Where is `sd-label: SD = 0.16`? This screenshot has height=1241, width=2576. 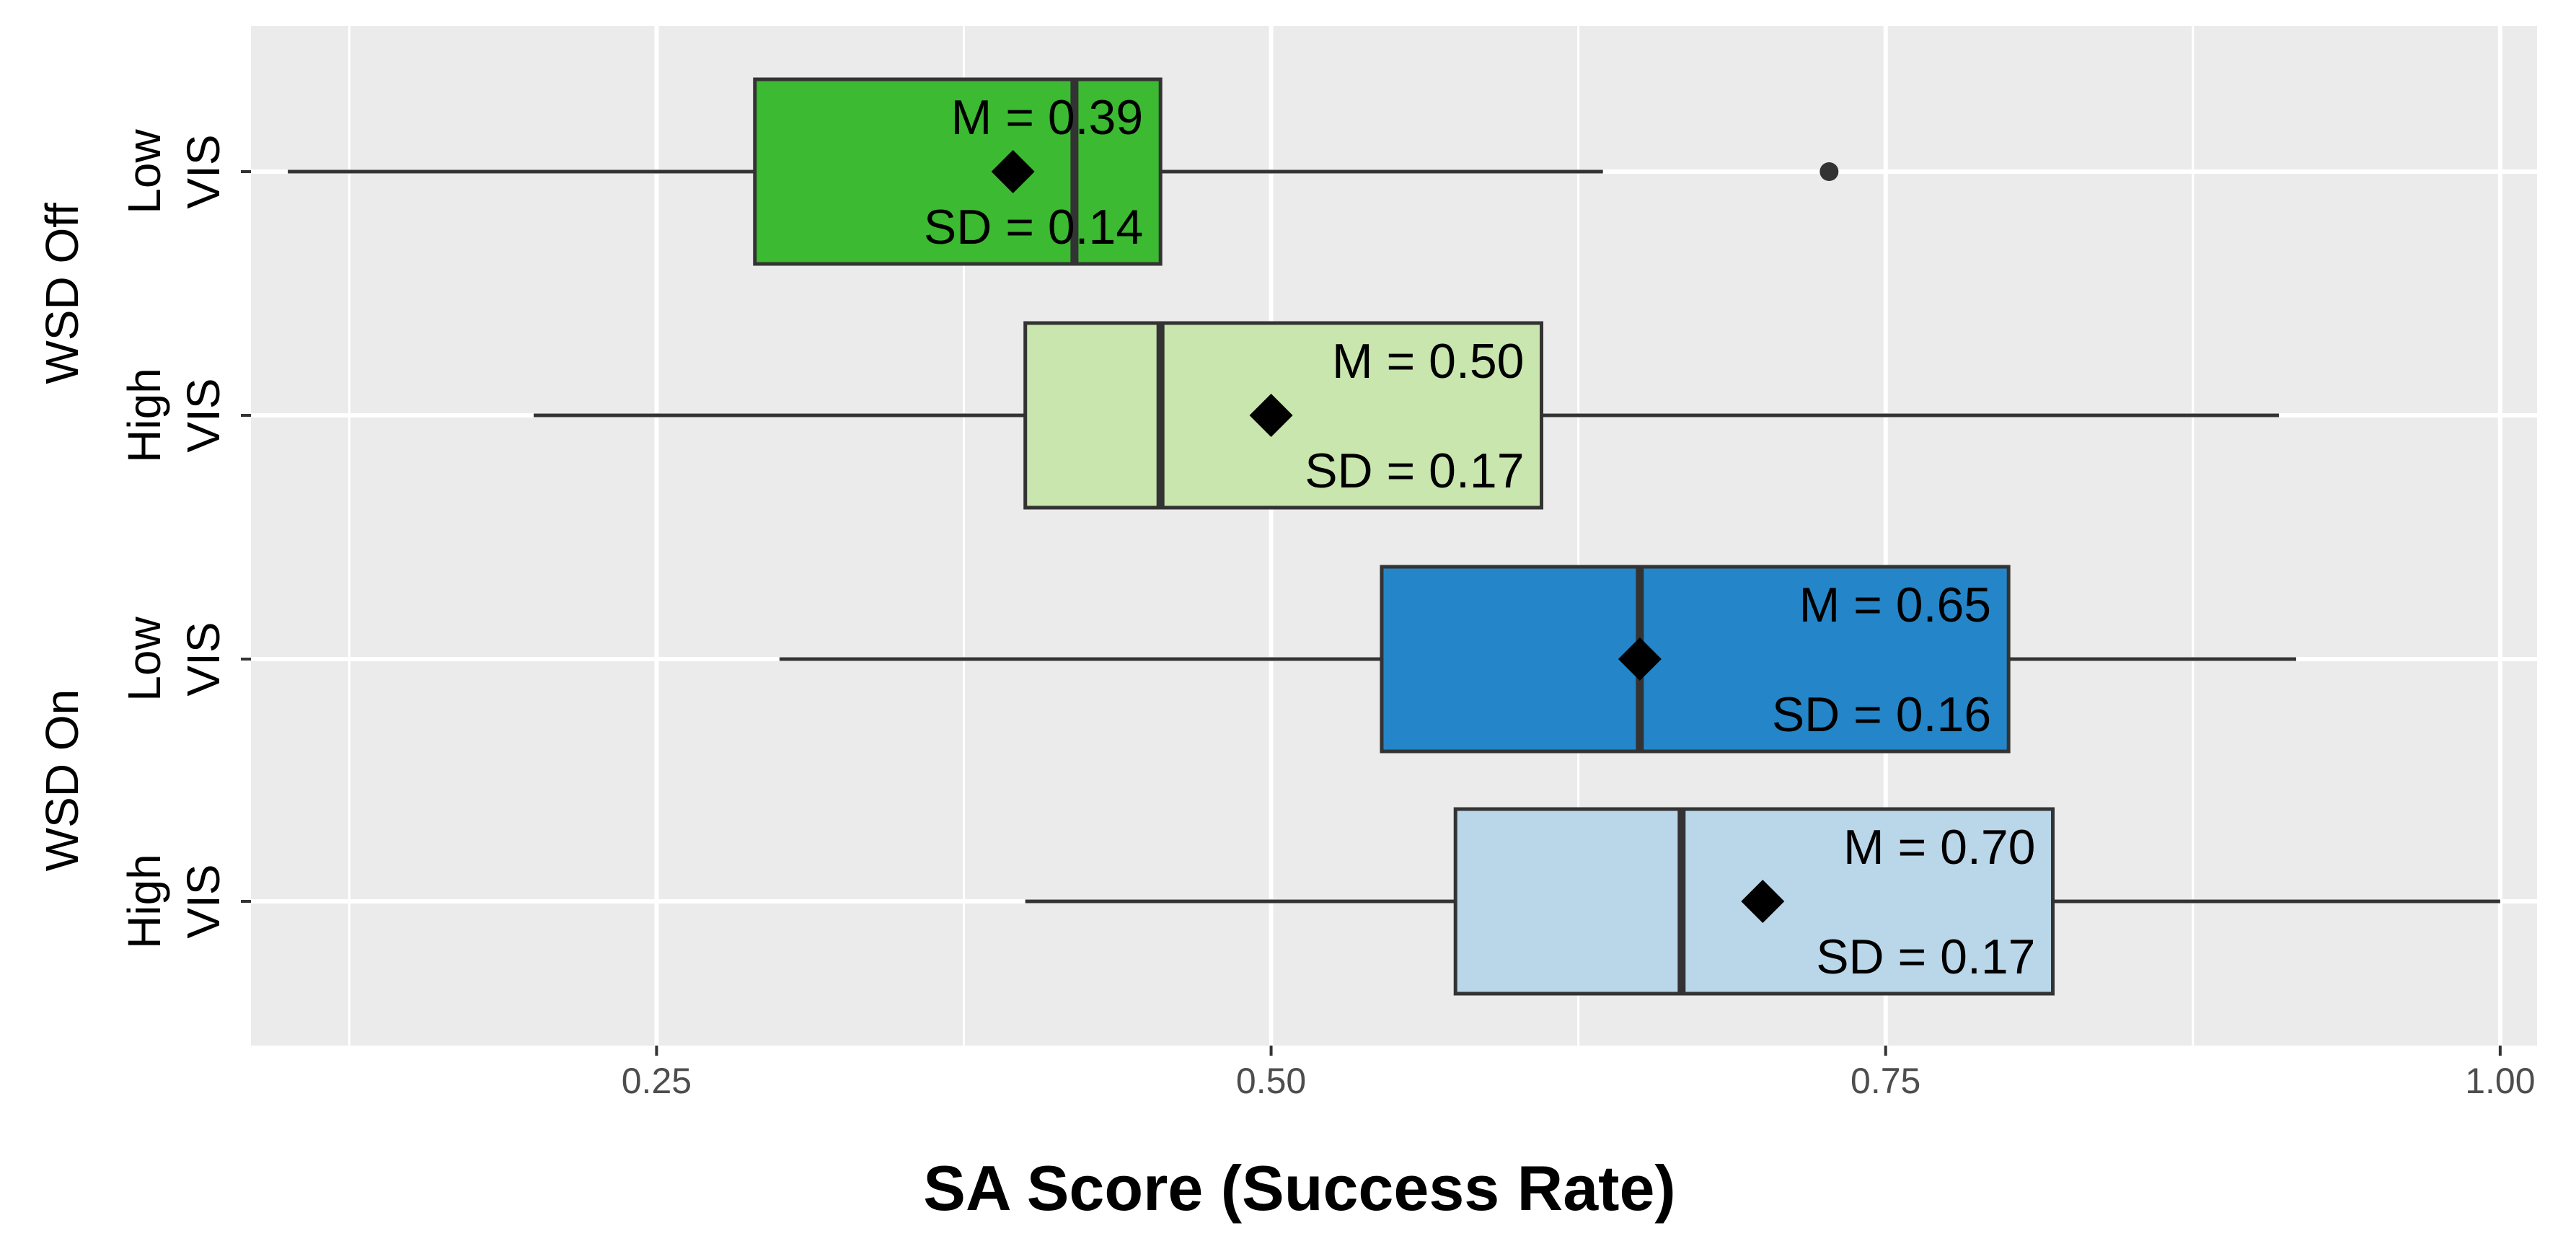
sd-label: SD = 0.16 is located at coordinates (1881, 714).